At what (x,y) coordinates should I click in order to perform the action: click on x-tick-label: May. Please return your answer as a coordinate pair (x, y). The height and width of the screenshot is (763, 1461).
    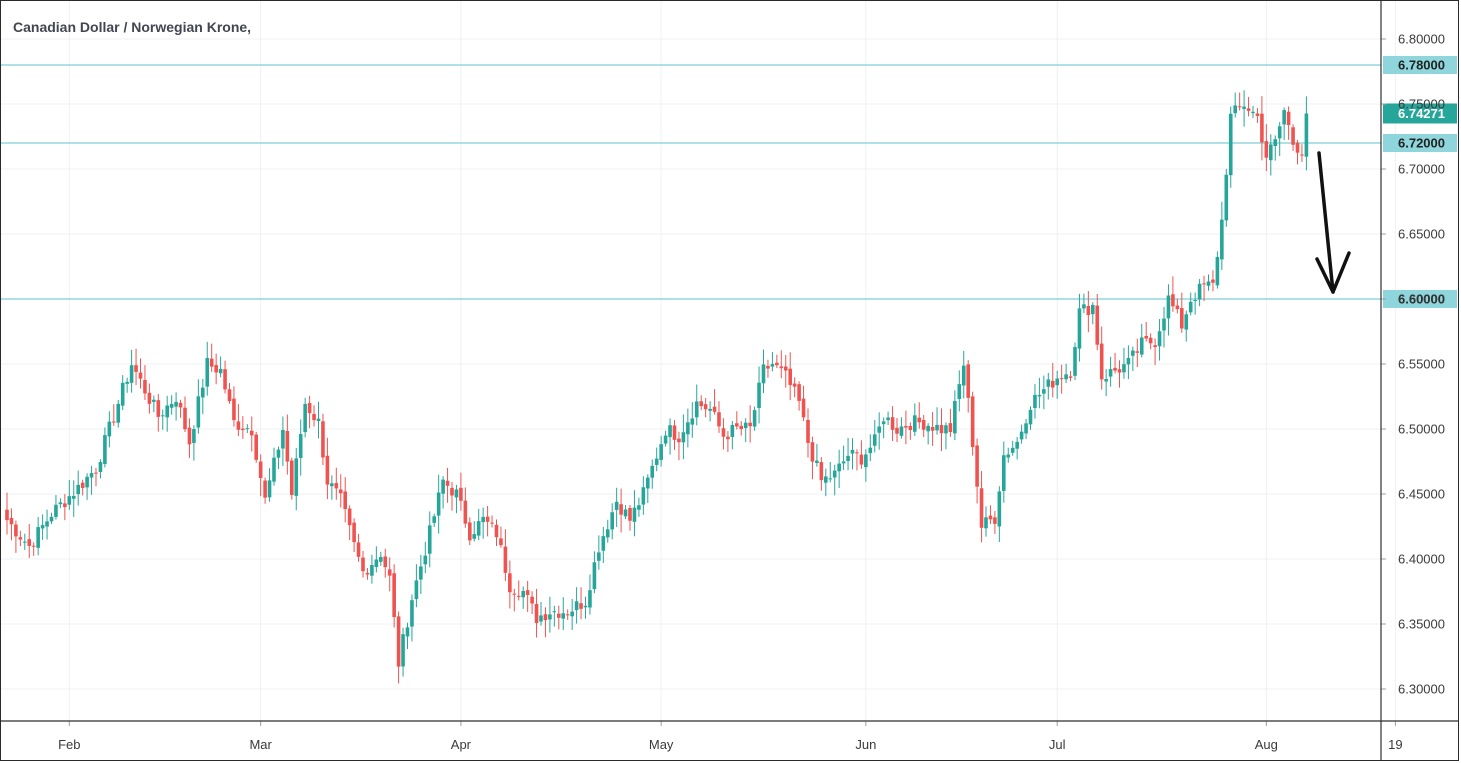
    Looking at the image, I should click on (661, 744).